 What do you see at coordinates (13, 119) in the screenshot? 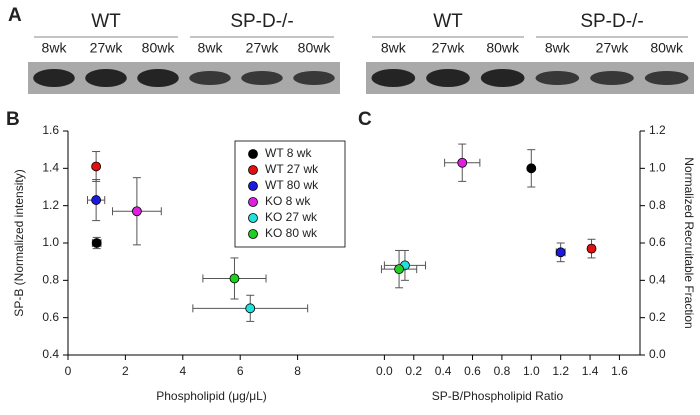
I see `panel-label: B` at bounding box center [13, 119].